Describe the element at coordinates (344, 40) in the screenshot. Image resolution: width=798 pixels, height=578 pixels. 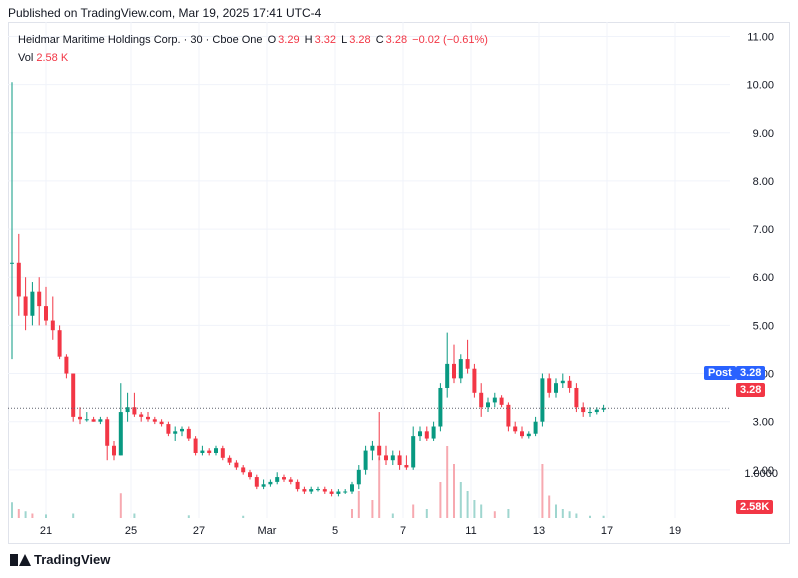
I see `low-label: L` at that location.